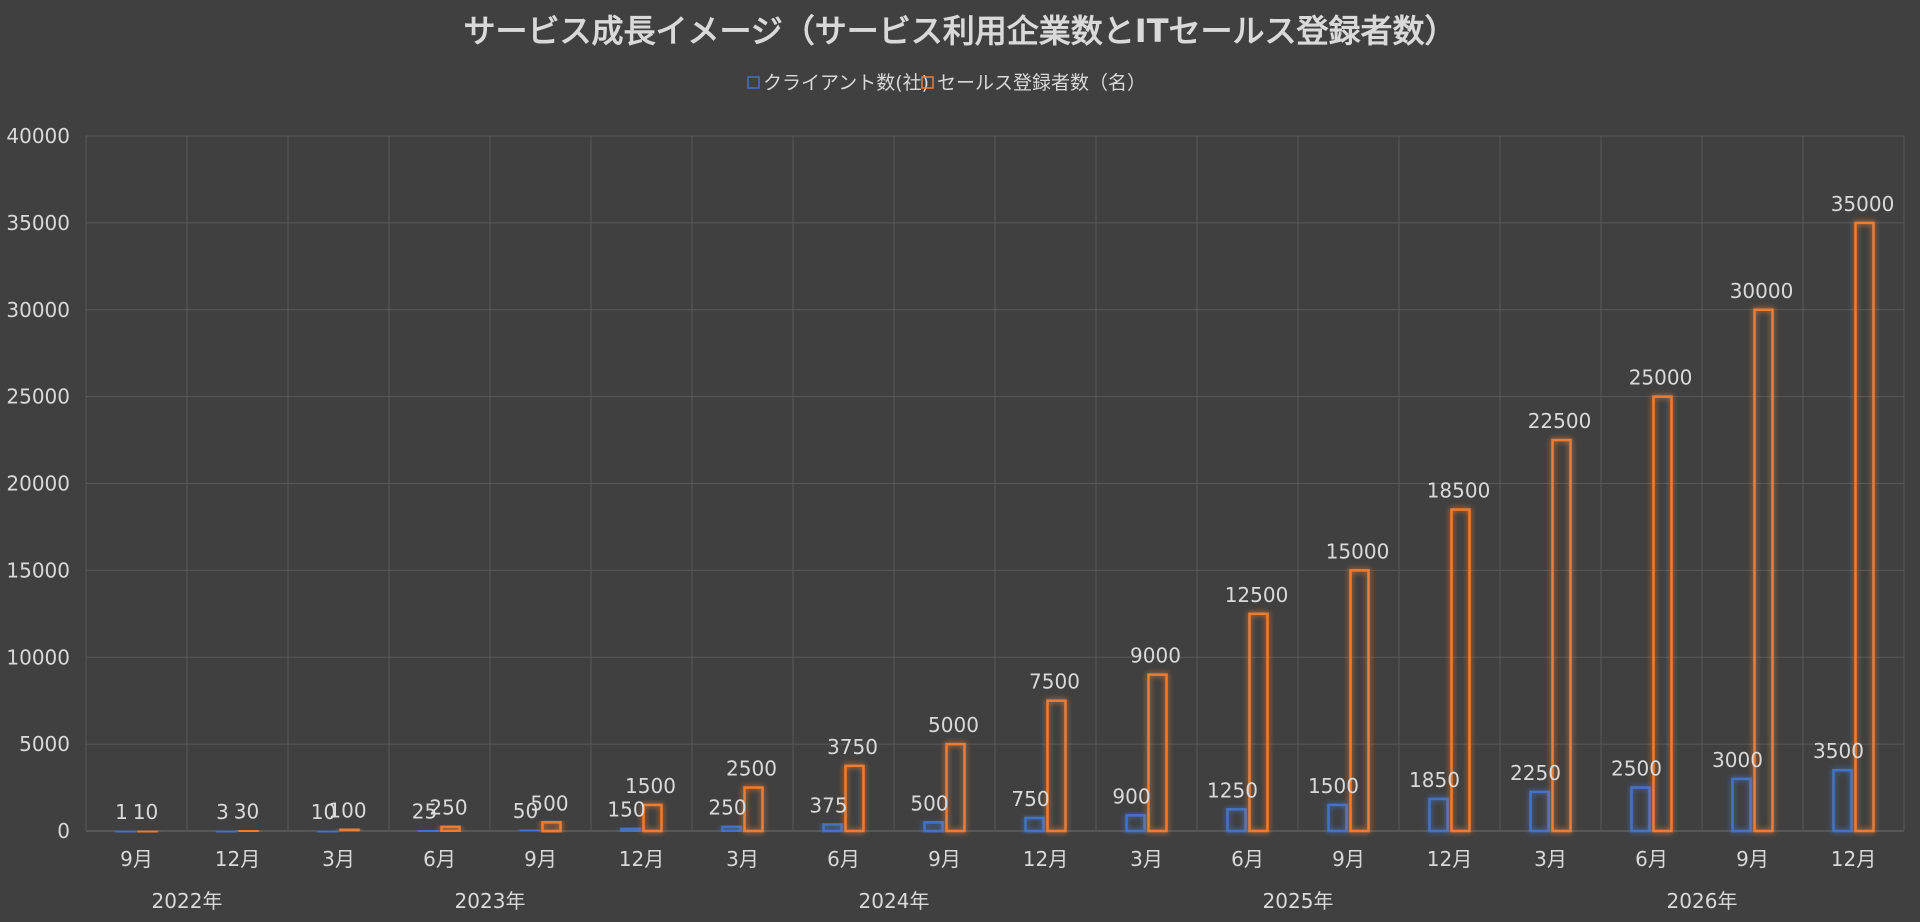 The image size is (1920, 922). Describe the element at coordinates (44, 744) in the screenshot. I see `y-tick-label: 5000` at that location.